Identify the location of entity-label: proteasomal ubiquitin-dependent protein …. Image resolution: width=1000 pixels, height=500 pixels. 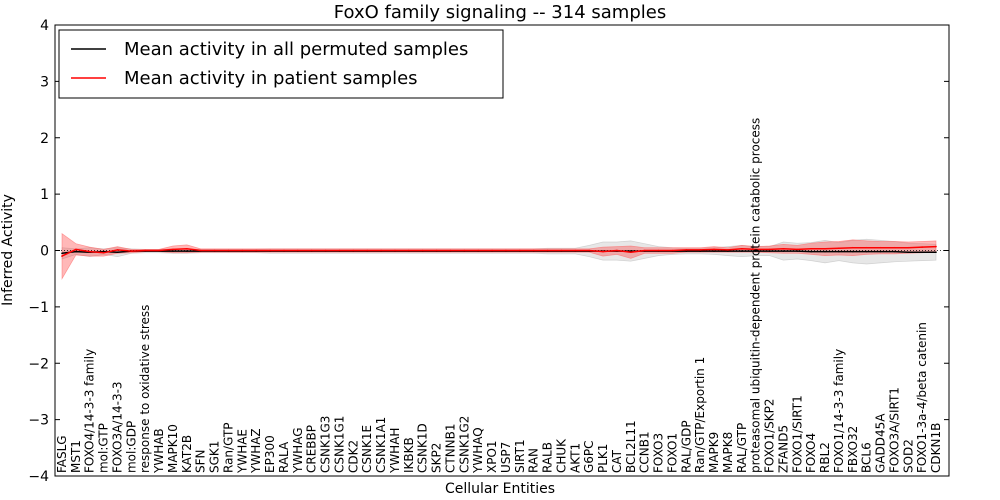
(756, 295).